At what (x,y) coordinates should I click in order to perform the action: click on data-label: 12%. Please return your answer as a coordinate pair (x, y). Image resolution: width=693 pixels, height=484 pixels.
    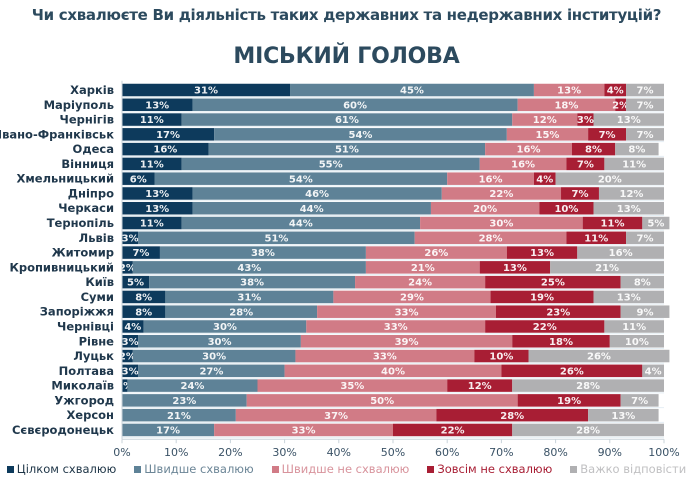
    Looking at the image, I should click on (545, 120).